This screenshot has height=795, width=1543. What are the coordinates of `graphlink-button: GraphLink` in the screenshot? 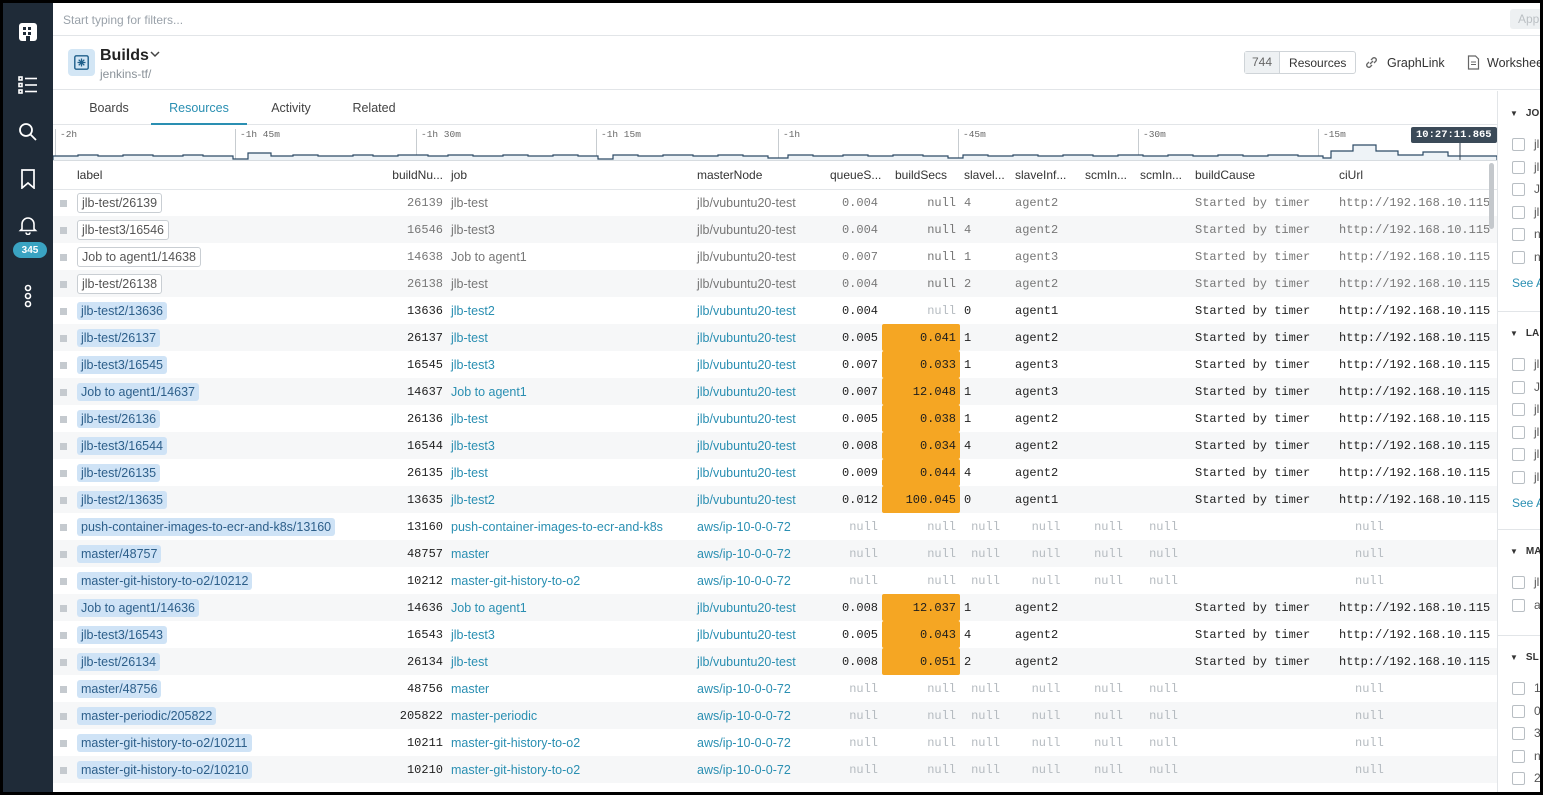 It's located at (1404, 62).